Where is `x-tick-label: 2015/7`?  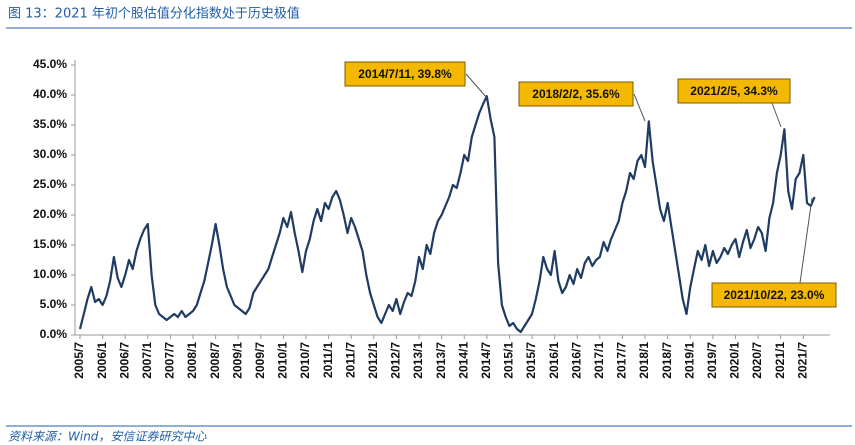
x-tick-label: 2015/7 is located at coordinates (531, 360).